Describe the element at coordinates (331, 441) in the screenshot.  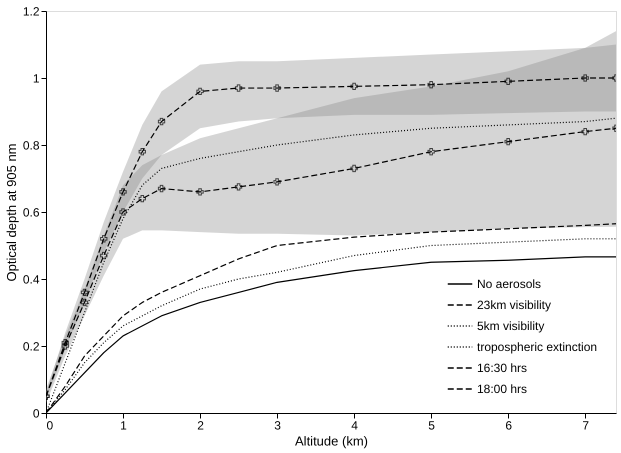
I see `x-axis-title: Altitude (km)` at that location.